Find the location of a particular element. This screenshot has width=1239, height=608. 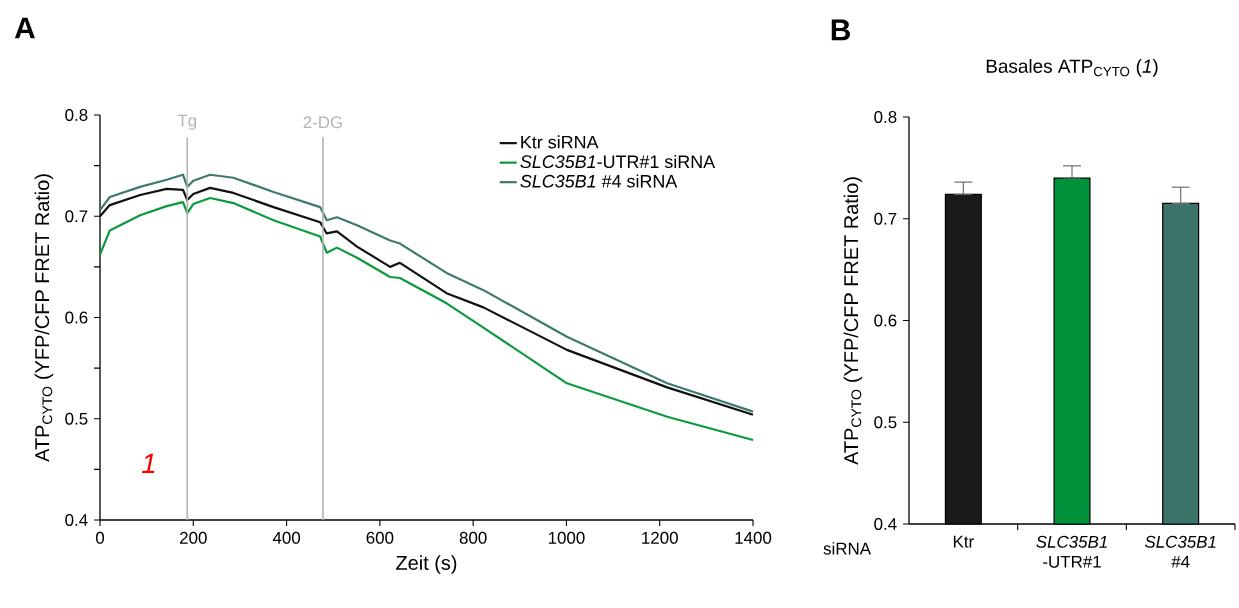

x-tick-label: 200 is located at coordinates (193, 537).